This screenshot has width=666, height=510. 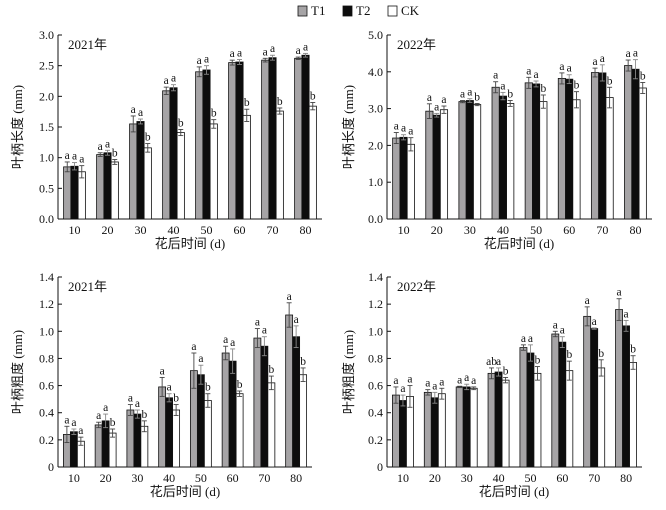 I want to click on panel-year-label: 2022年, so click(x=416, y=44).